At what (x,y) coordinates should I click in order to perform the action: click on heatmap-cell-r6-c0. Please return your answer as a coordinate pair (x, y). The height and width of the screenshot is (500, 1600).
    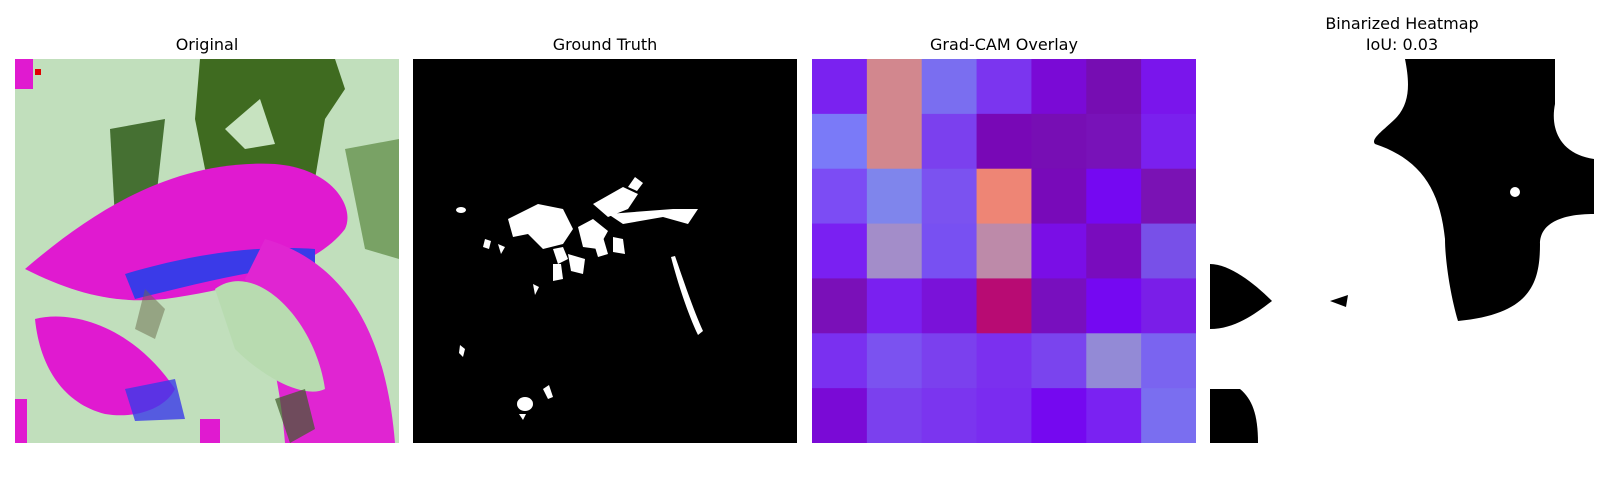
    Looking at the image, I should click on (840, 415).